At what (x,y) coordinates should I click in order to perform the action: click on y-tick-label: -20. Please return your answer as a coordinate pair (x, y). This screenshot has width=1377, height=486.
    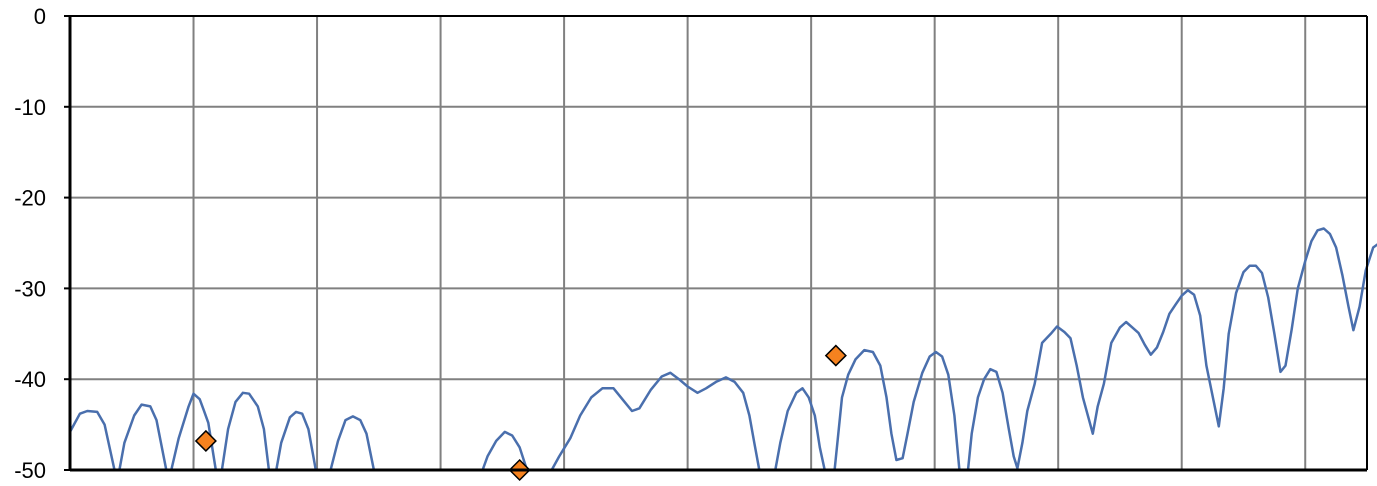
    Looking at the image, I should click on (30, 198).